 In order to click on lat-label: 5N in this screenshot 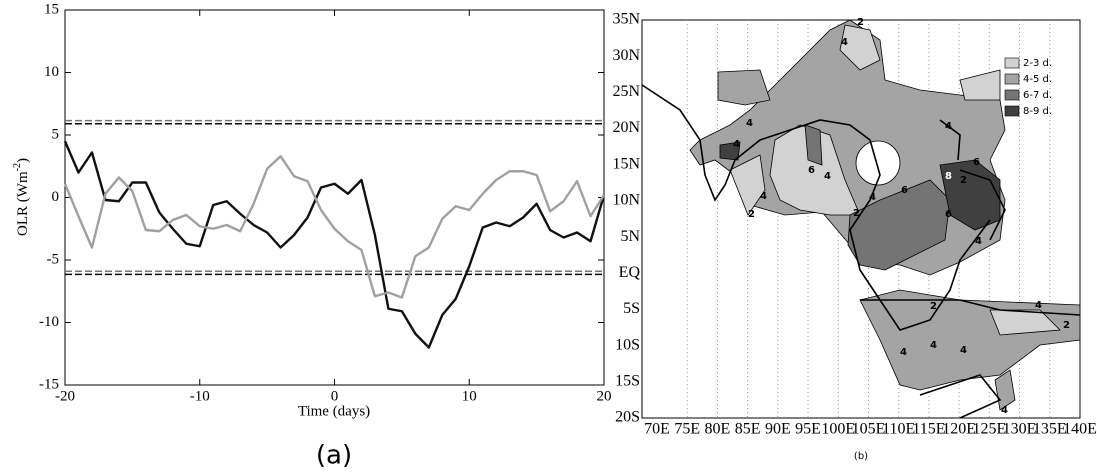, I will do `click(630, 236)`.